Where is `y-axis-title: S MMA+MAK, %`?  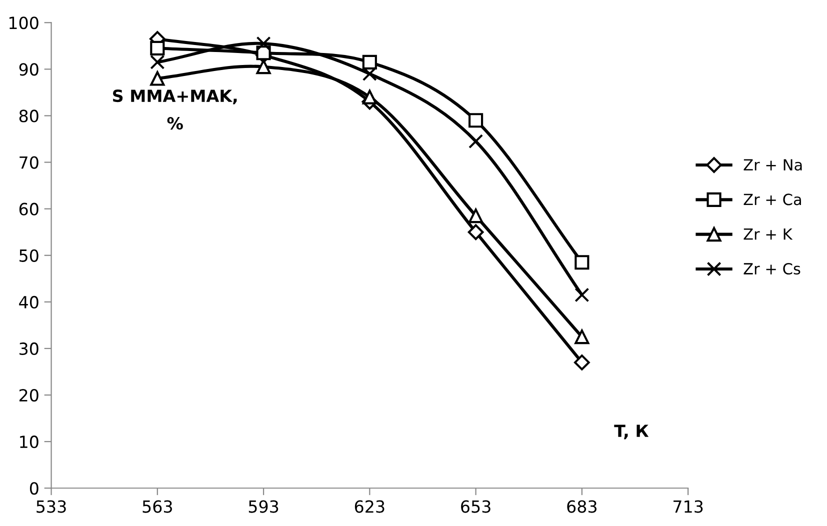 y-axis-title: S MMA+MAK, % is located at coordinates (175, 110).